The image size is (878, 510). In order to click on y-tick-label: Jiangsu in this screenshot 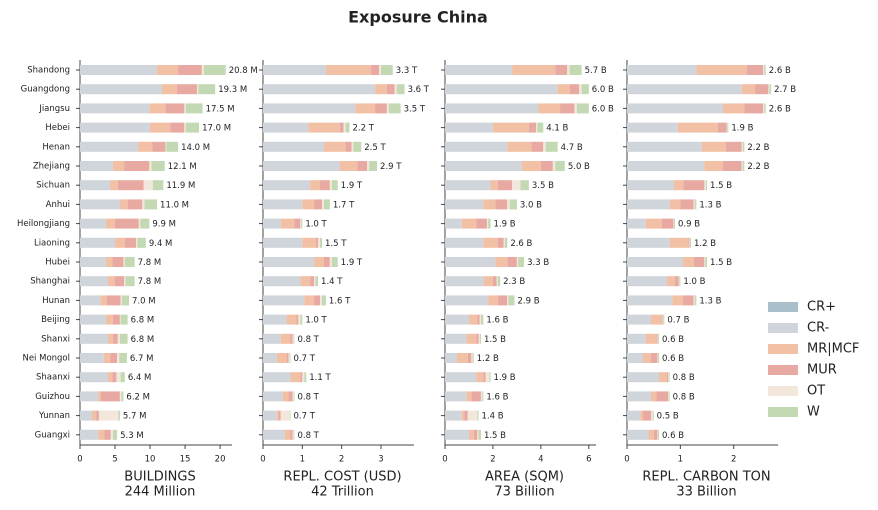, I will do `click(54, 109)`.